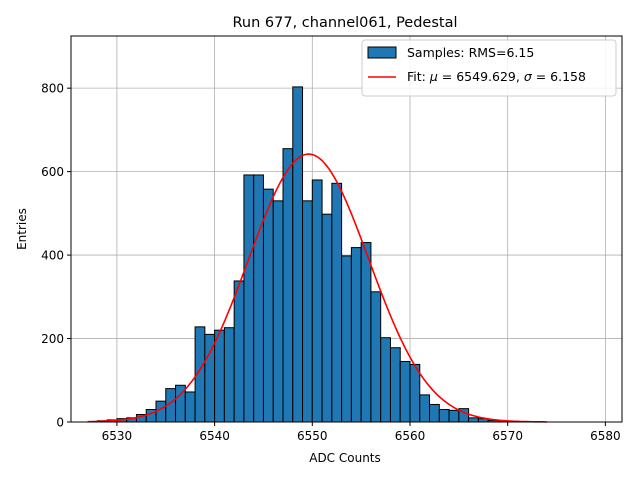 The width and height of the screenshot is (640, 480). Describe the element at coordinates (605, 436) in the screenshot. I see `x-tick-label: 6580` at that location.